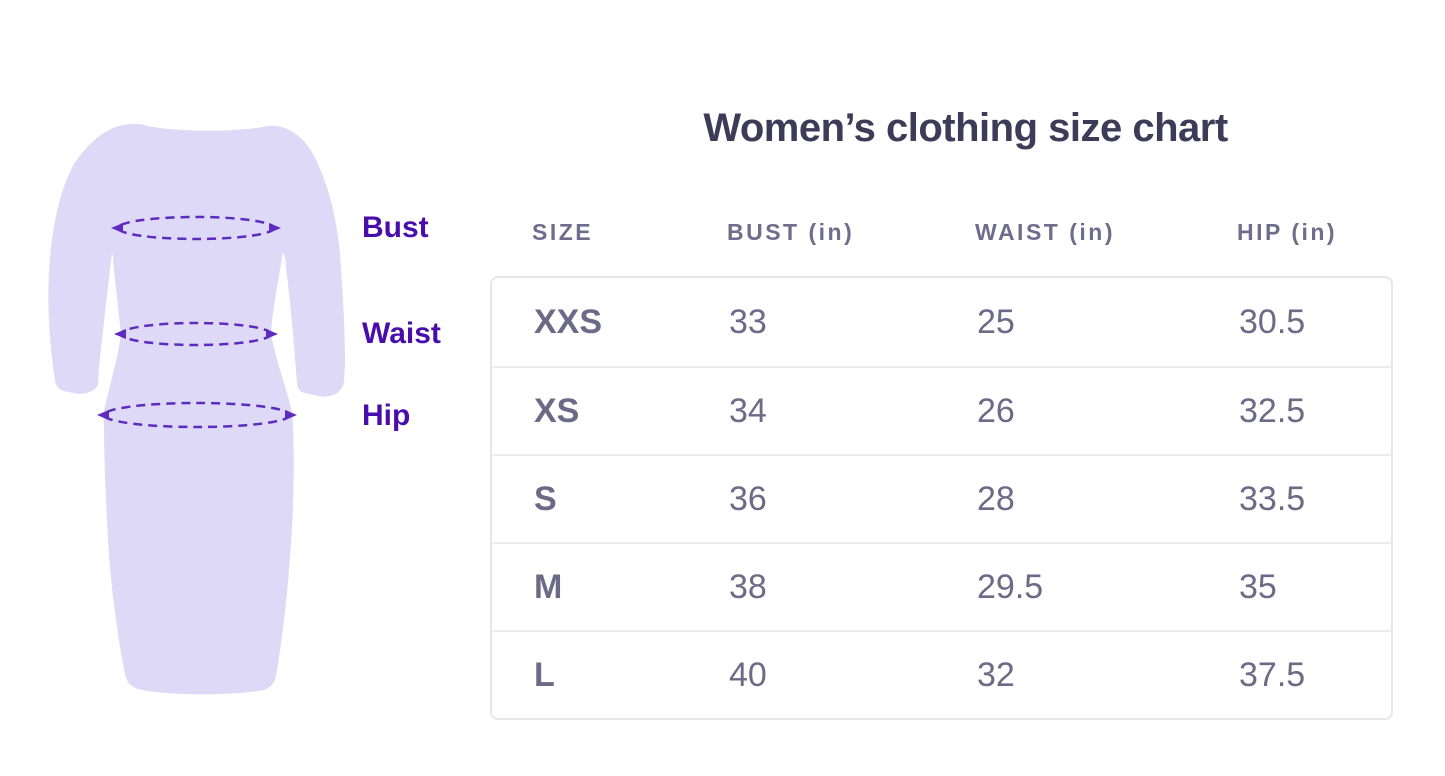 This screenshot has width=1445, height=776. What do you see at coordinates (941, 232) in the screenshot?
I see `table-header-row: SIZE BUST (in) WAIST (in) HIP (in)` at bounding box center [941, 232].